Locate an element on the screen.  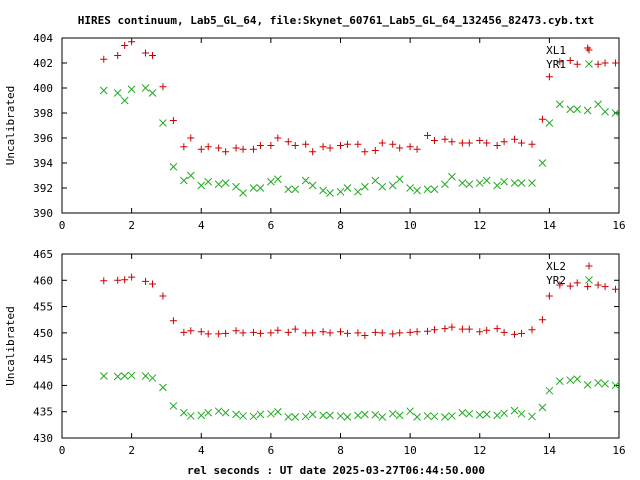
legend-label: XL2 is located at coordinates (556, 266).